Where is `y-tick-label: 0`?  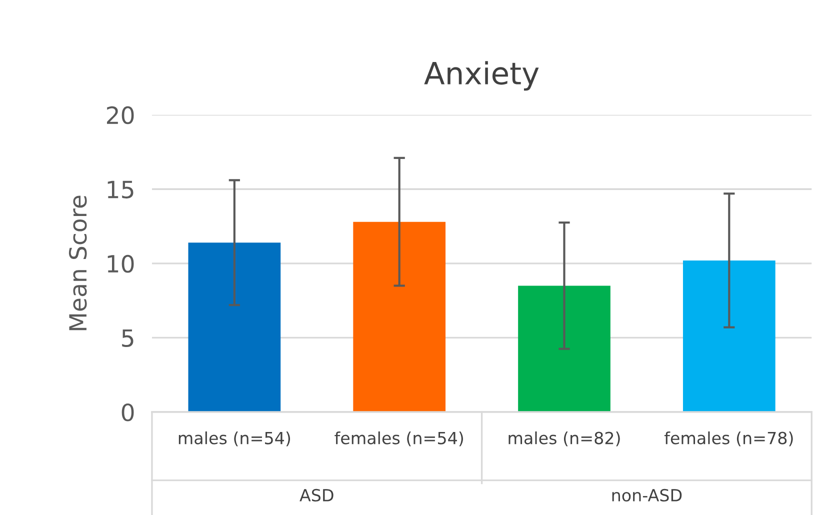
y-tick-label: 0 is located at coordinates (128, 412).